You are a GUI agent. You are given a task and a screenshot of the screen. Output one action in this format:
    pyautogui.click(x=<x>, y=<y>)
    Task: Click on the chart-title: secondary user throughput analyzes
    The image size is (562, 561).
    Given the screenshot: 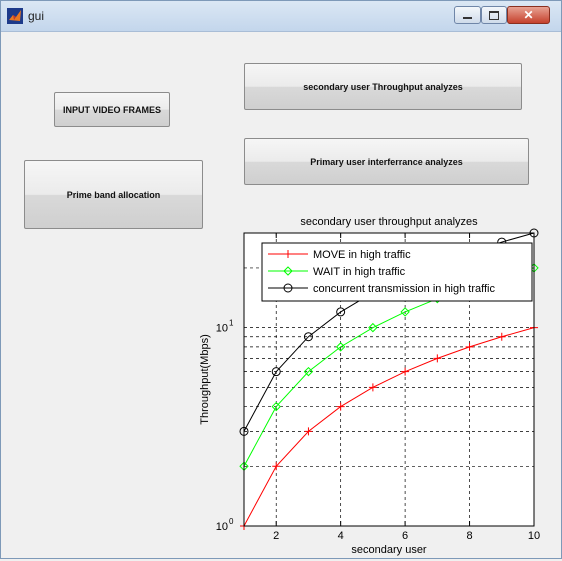 What is the action you would take?
    pyautogui.click(x=389, y=222)
    